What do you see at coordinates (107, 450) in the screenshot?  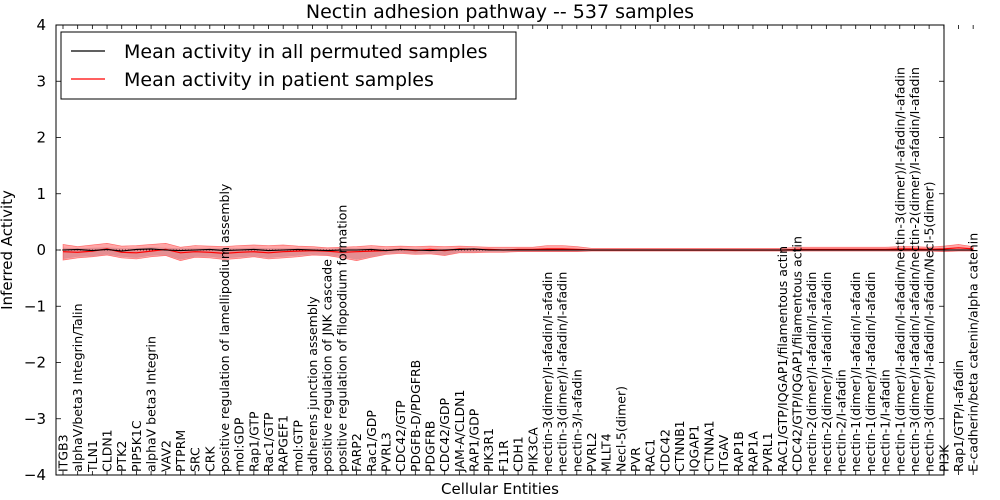 I see `x-tick-label: CLDN1` at bounding box center [107, 450].